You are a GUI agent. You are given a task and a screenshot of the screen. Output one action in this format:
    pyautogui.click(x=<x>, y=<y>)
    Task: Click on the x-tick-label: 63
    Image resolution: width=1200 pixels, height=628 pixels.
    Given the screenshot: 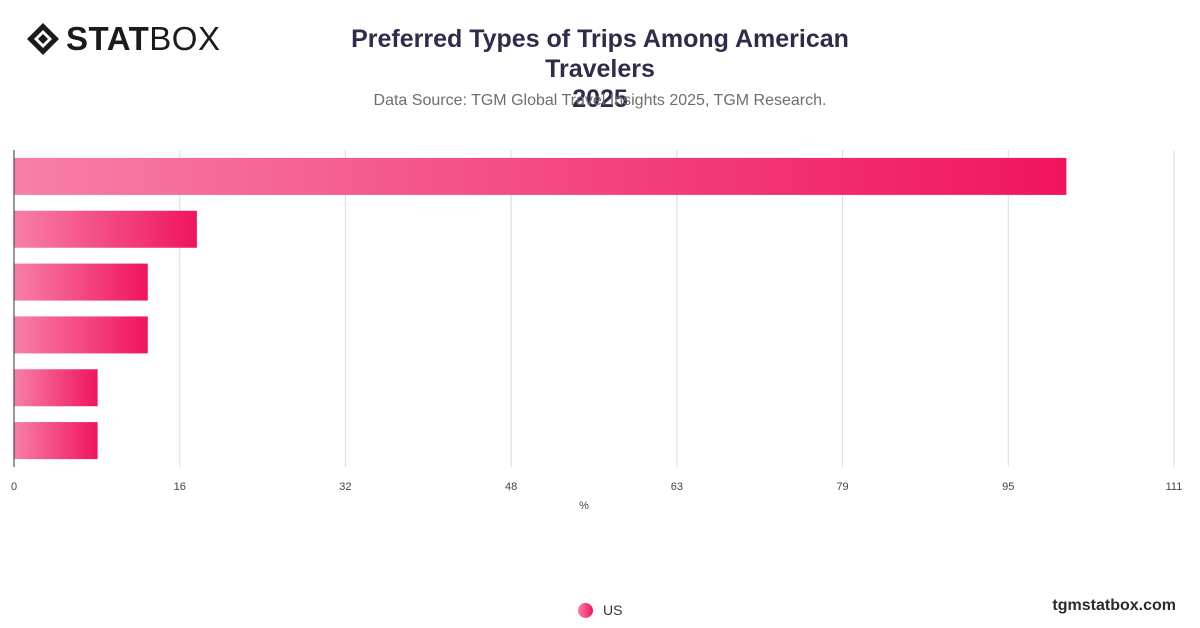 What is the action you would take?
    pyautogui.click(x=677, y=487)
    